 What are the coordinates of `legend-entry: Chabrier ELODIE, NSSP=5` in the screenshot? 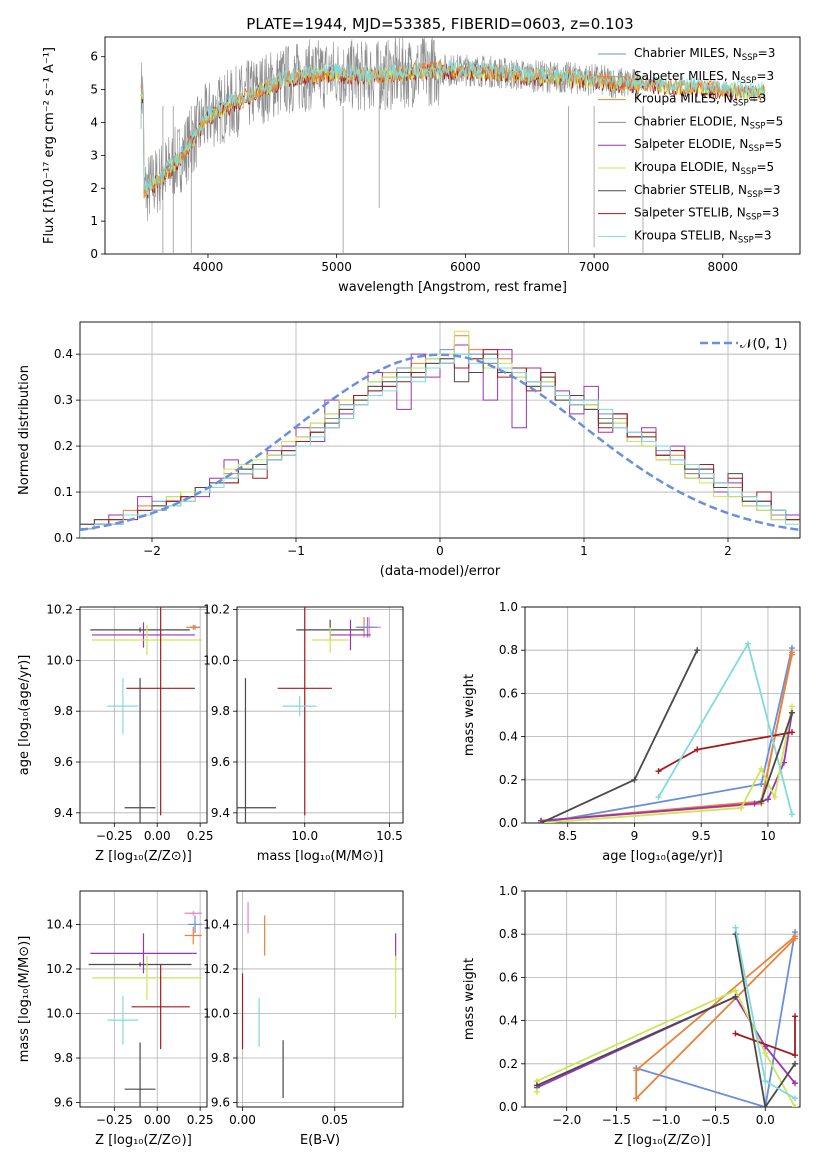 It's located at (708, 122).